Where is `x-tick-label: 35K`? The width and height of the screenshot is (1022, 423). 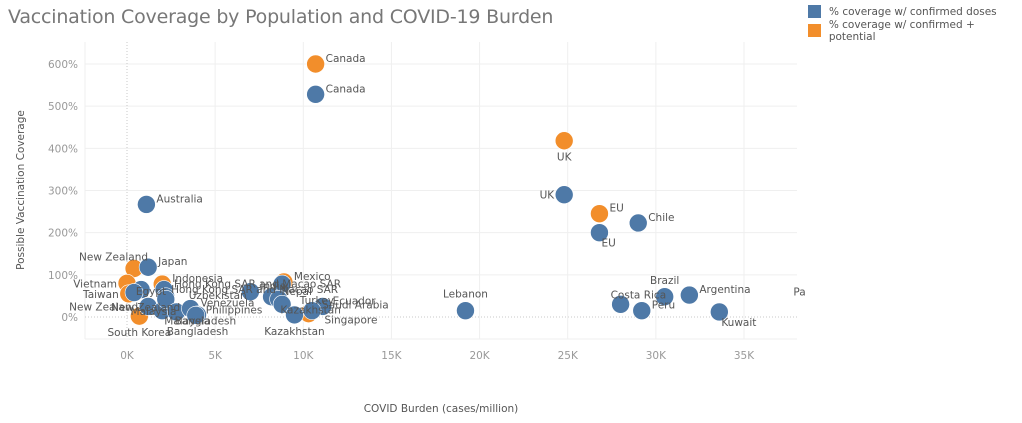 x-tick-label: 35K is located at coordinates (744, 356).